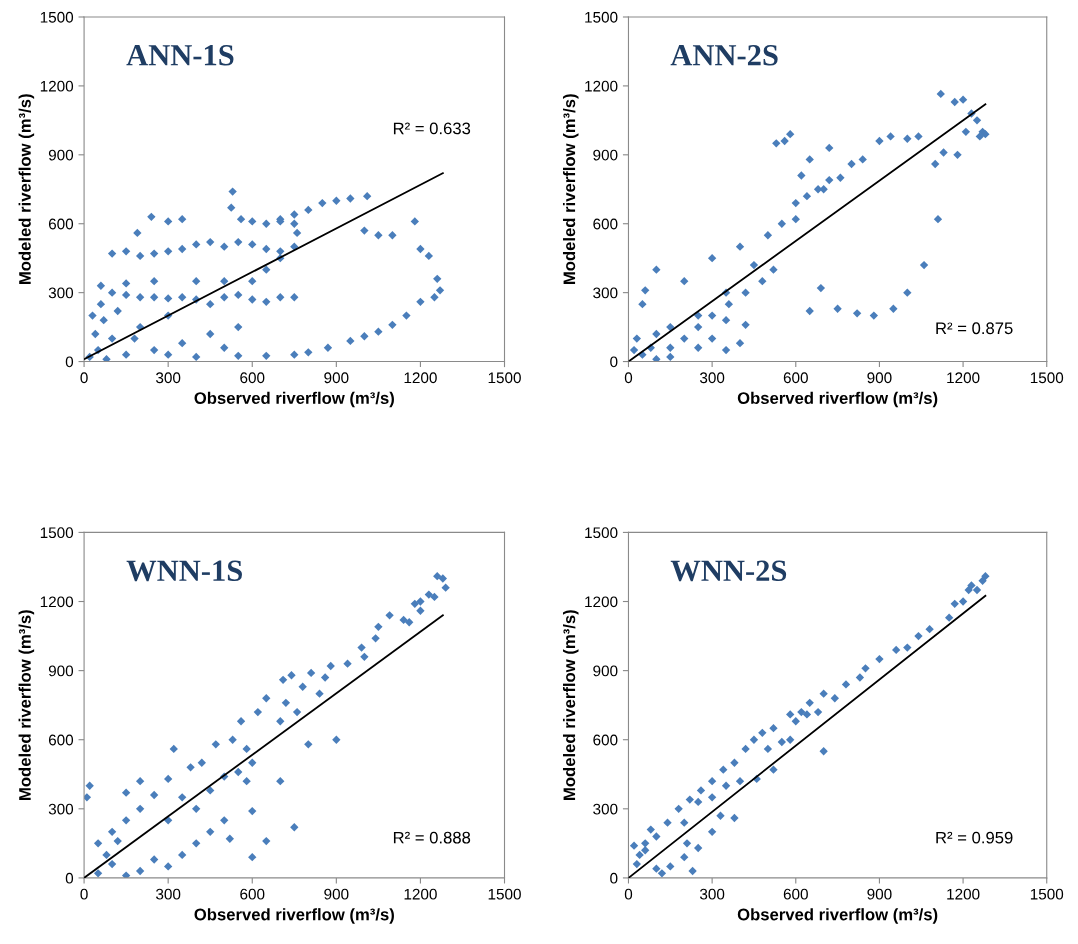 Image resolution: width=1078 pixels, height=944 pixels. I want to click on annotation: R² = 0.875, so click(974, 328).